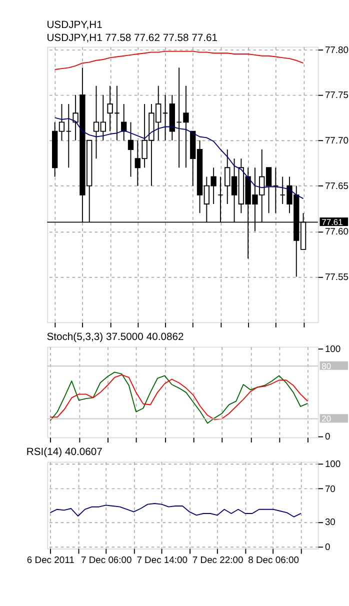 The height and width of the screenshot is (606, 349). What do you see at coordinates (162, 560) in the screenshot?
I see `x-tick-label: 7 Dec 14:00` at bounding box center [162, 560].